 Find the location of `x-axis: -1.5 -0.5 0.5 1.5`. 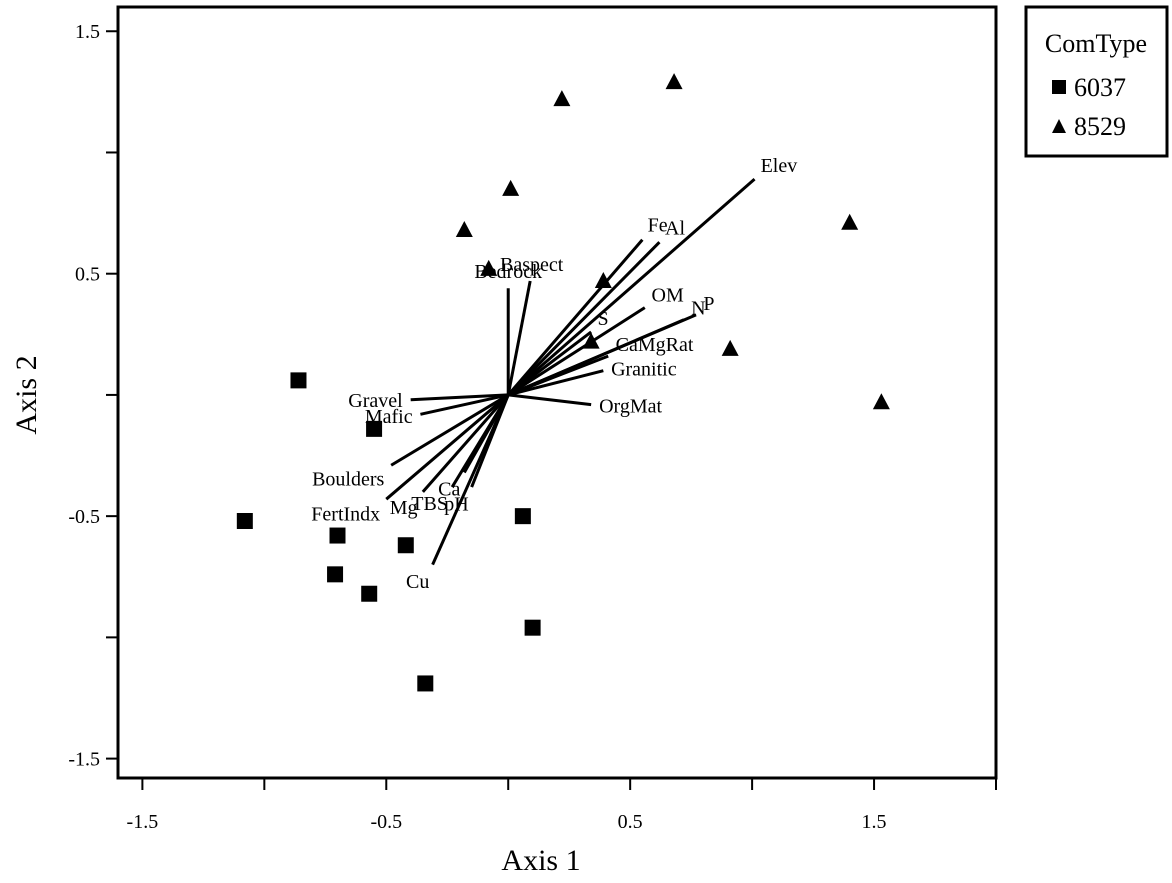

x-axis: -1.5 -0.5 0.5 1.5 is located at coordinates (562, 805).